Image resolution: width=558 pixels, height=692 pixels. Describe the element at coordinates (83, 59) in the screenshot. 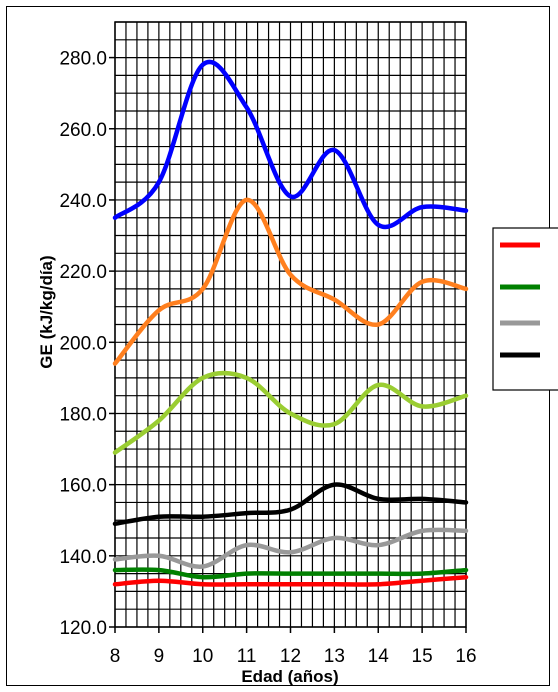

I see `y-tick-label: 280.0` at that location.